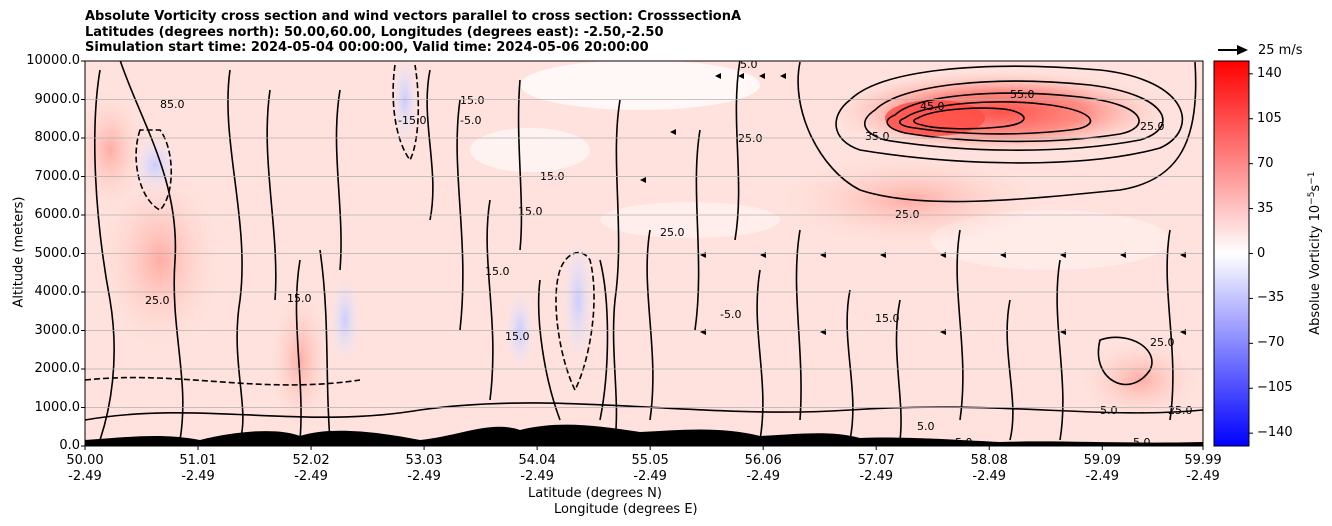 Image resolution: width=1332 pixels, height=526 pixels. I want to click on x-tick-latitude: 51.01, so click(198, 460).